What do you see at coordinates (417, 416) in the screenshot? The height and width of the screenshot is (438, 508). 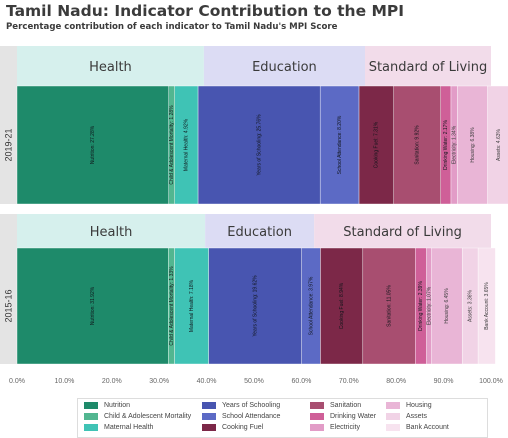 I see `legend-label: Assets` at bounding box center [417, 416].